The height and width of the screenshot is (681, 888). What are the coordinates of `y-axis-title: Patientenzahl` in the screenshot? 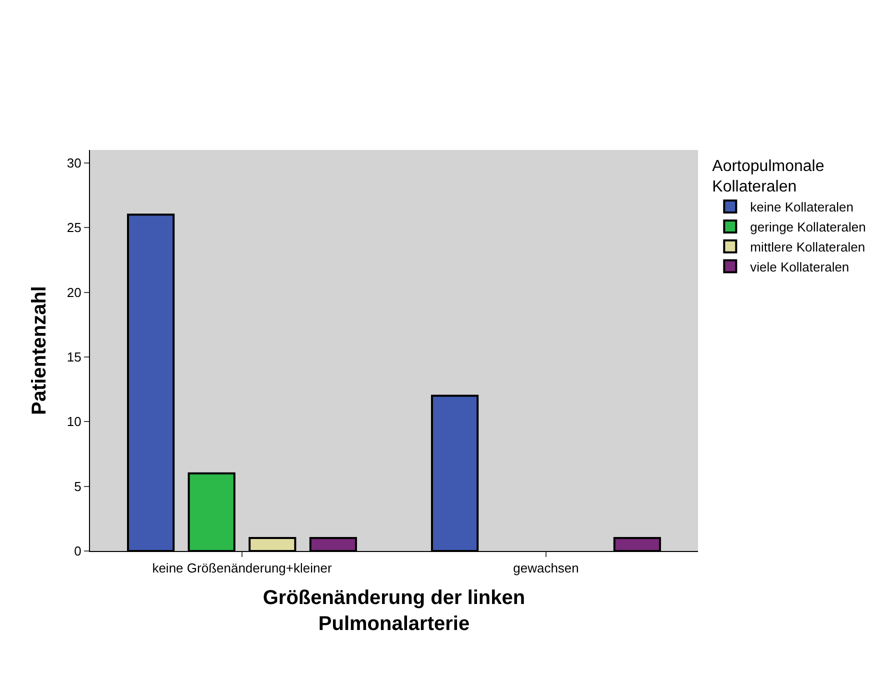 It's located at (39, 350).